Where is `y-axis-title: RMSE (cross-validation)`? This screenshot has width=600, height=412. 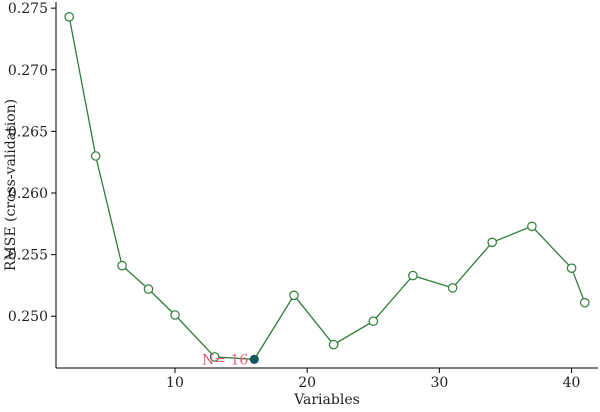 y-axis-title: RMSE (cross-validation) is located at coordinates (11, 185).